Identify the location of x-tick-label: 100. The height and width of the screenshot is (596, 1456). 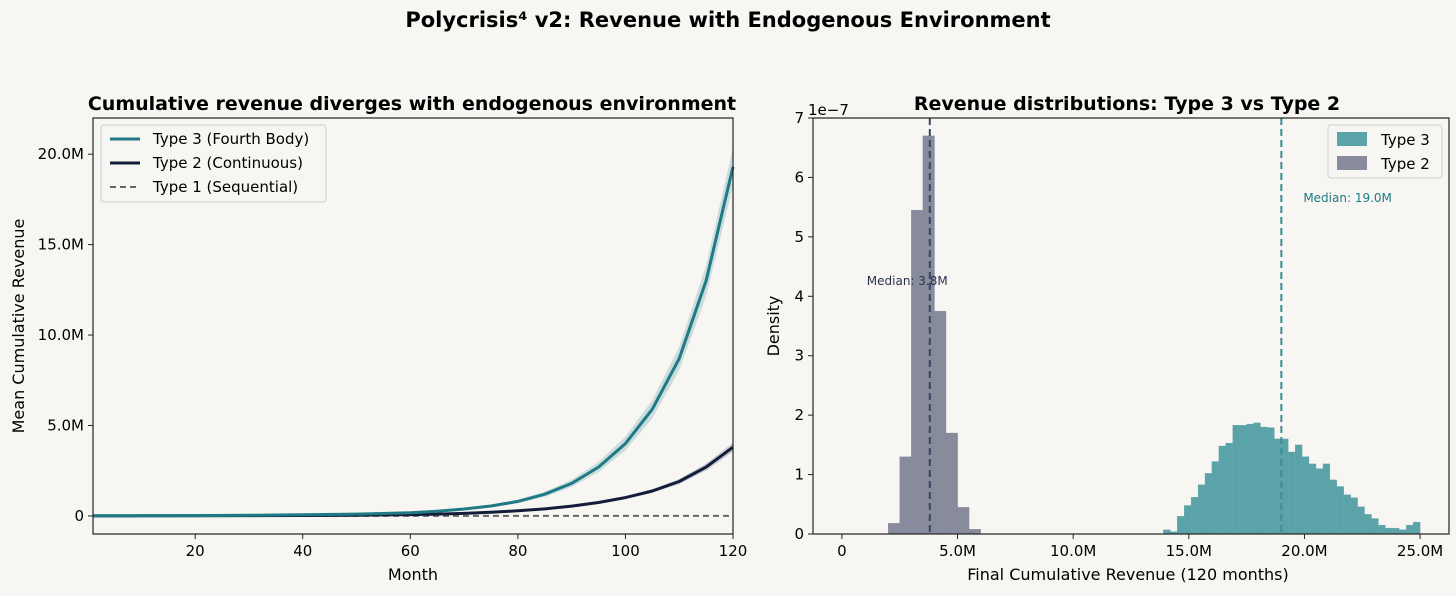
(625, 551).